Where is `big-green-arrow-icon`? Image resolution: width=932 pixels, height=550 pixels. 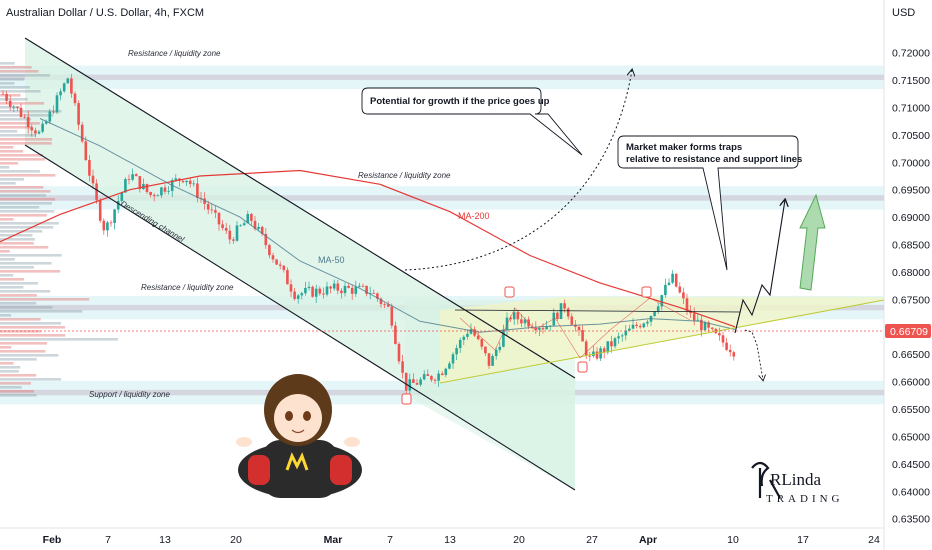 big-green-arrow-icon is located at coordinates (812, 242).